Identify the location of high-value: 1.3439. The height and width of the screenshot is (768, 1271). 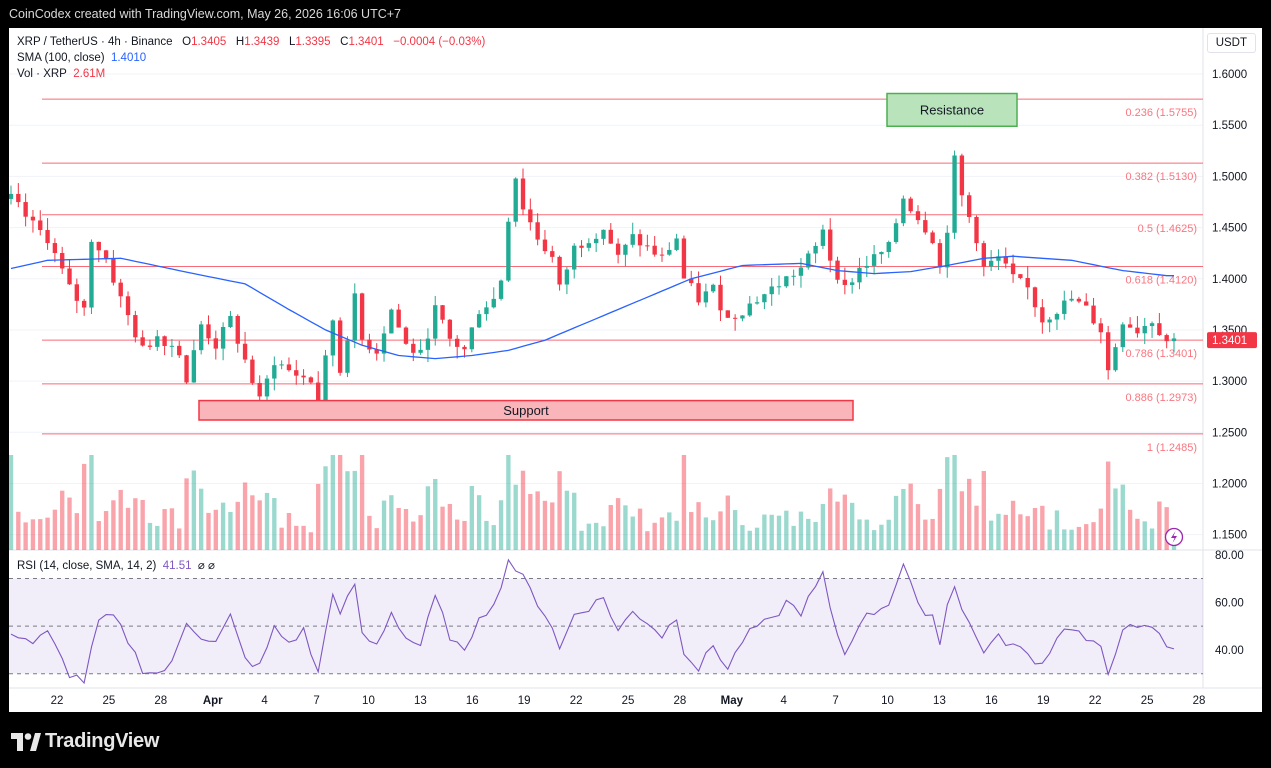
(262, 42).